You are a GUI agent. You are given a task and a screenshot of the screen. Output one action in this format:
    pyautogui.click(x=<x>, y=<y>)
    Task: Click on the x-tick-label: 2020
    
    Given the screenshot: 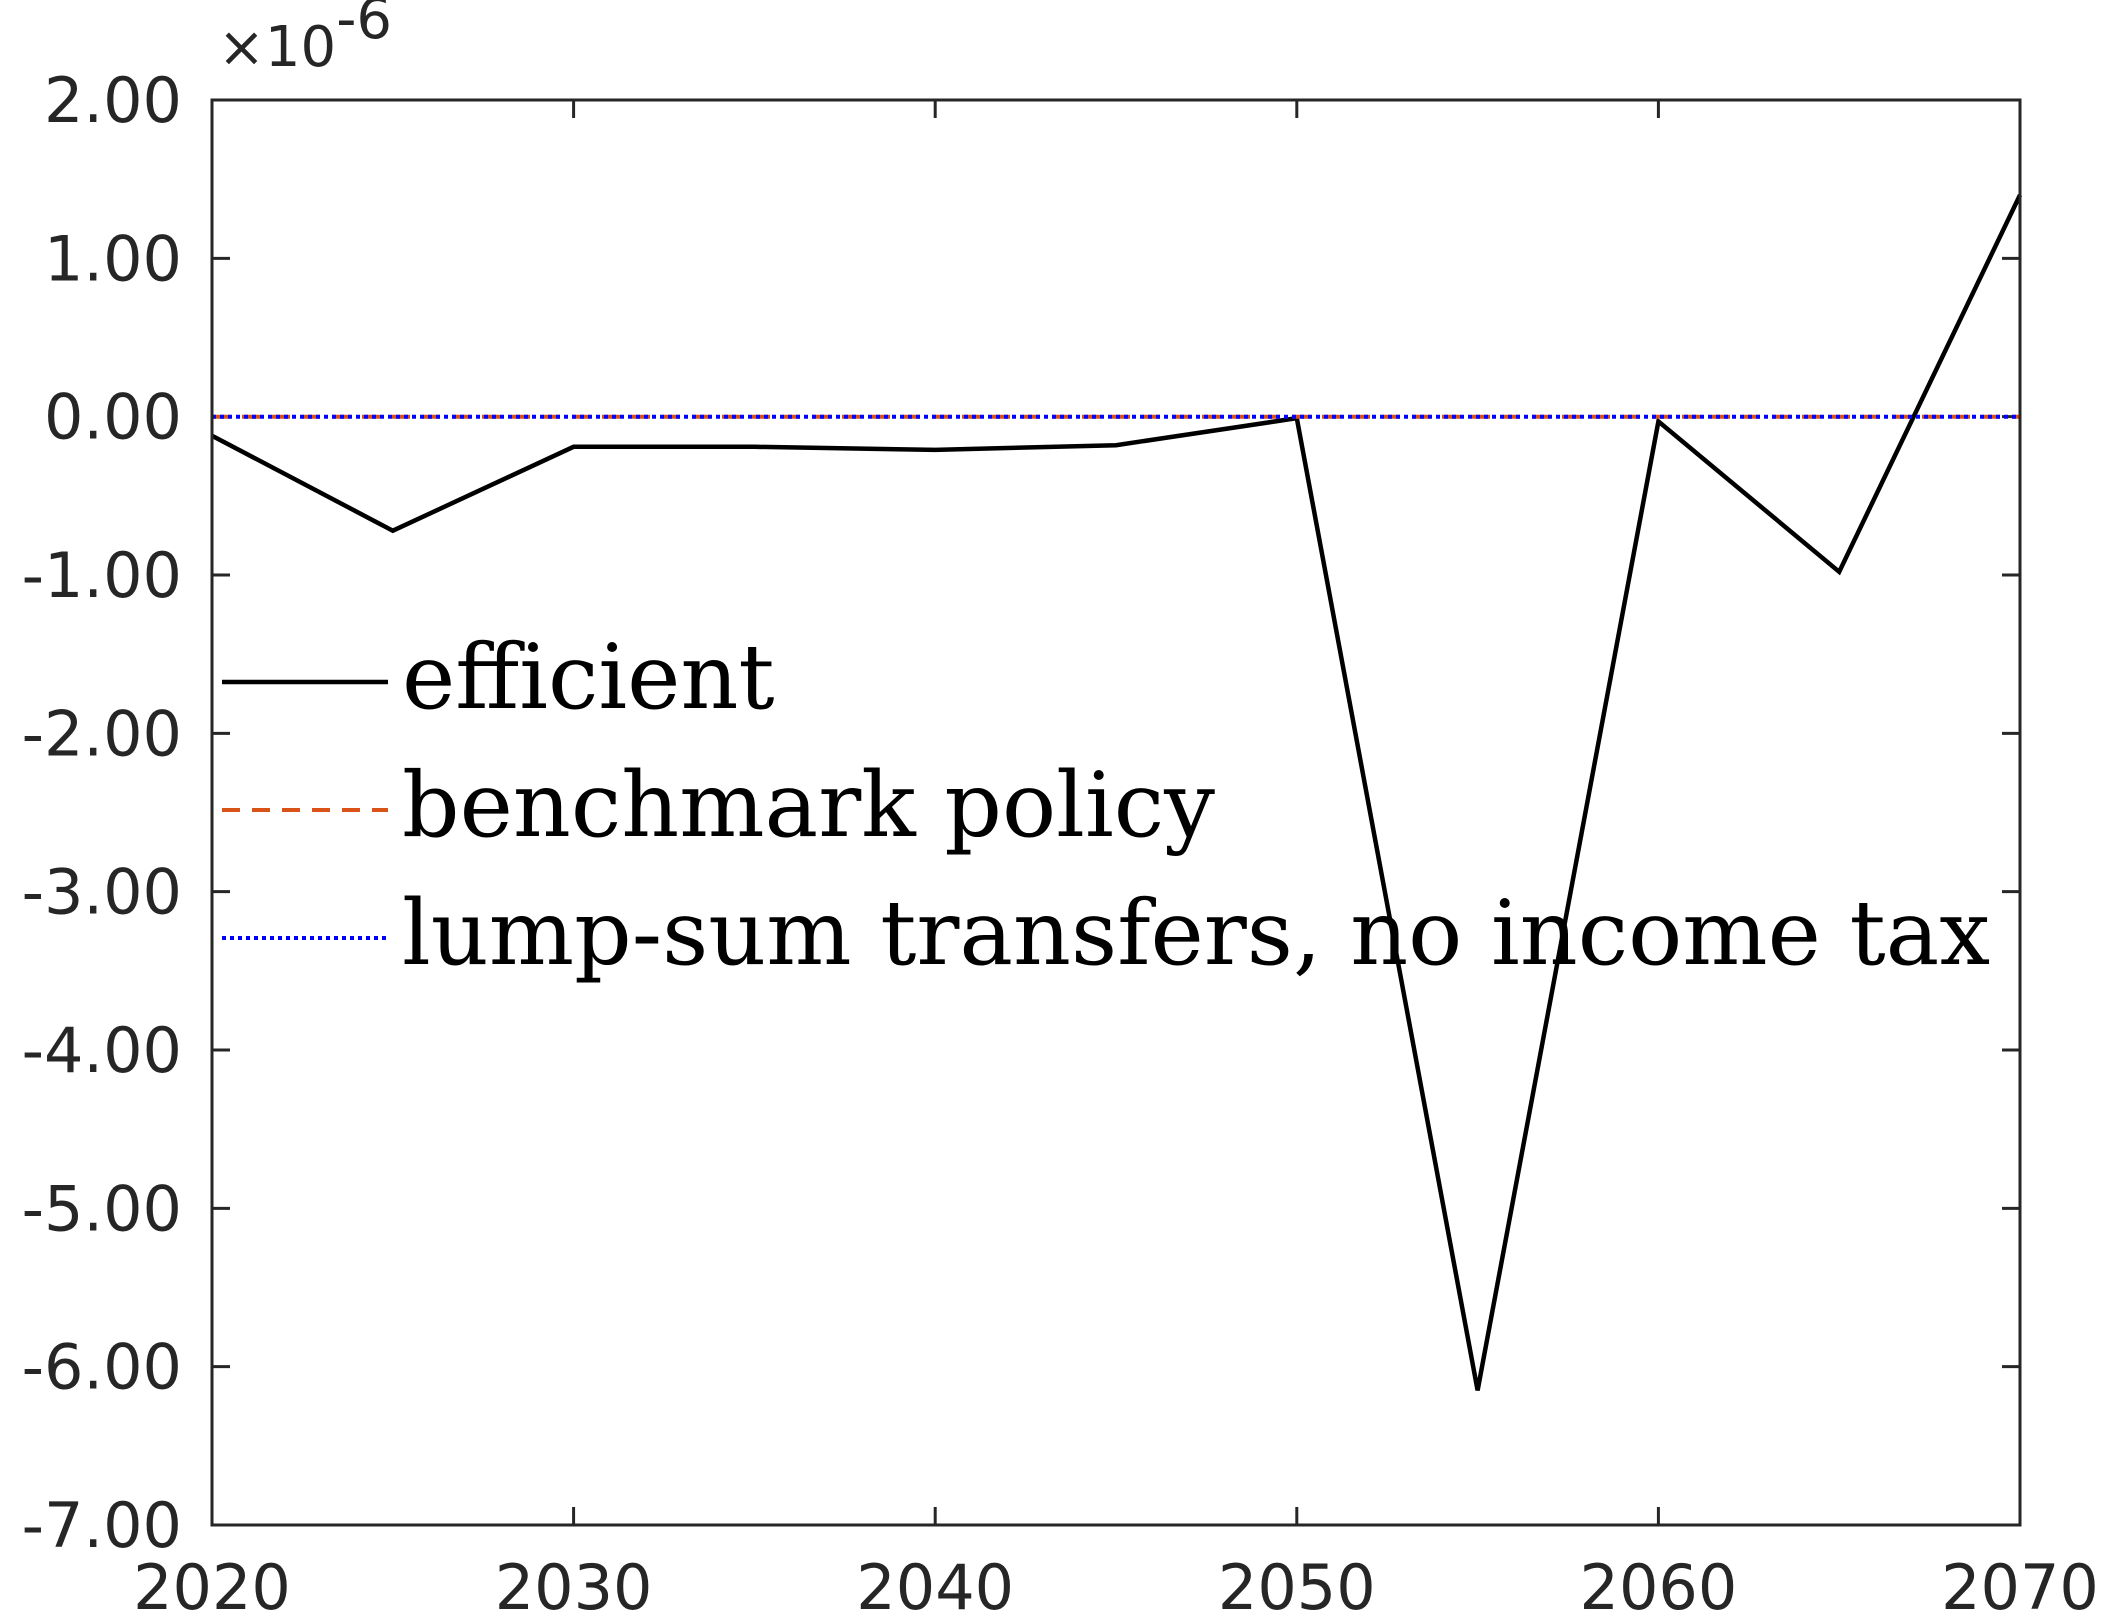 What is the action you would take?
    pyautogui.click(x=212, y=1586)
    